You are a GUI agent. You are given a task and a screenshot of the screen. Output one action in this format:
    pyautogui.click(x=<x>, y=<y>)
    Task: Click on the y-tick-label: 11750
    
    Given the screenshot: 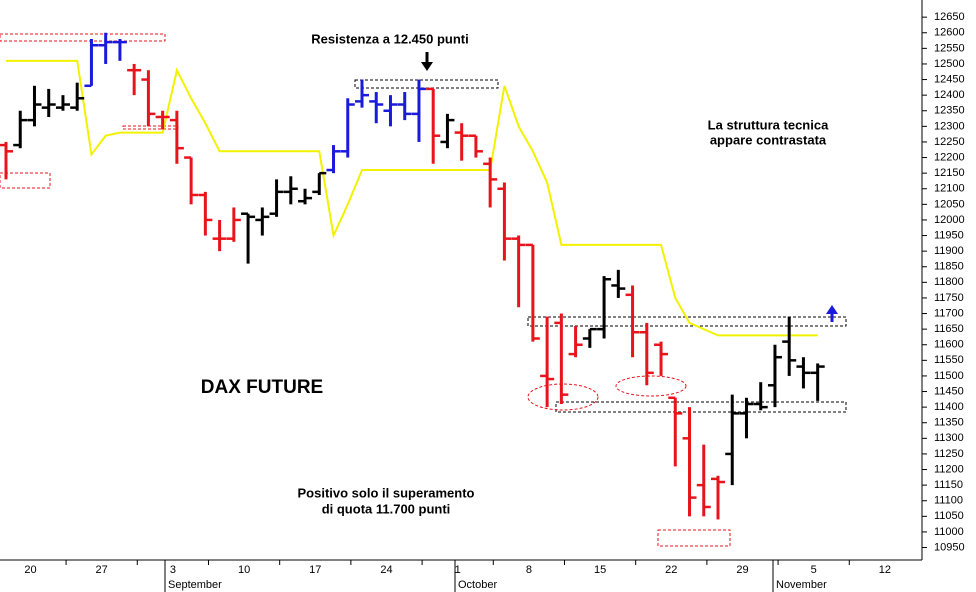 What is the action you would take?
    pyautogui.click(x=949, y=298)
    